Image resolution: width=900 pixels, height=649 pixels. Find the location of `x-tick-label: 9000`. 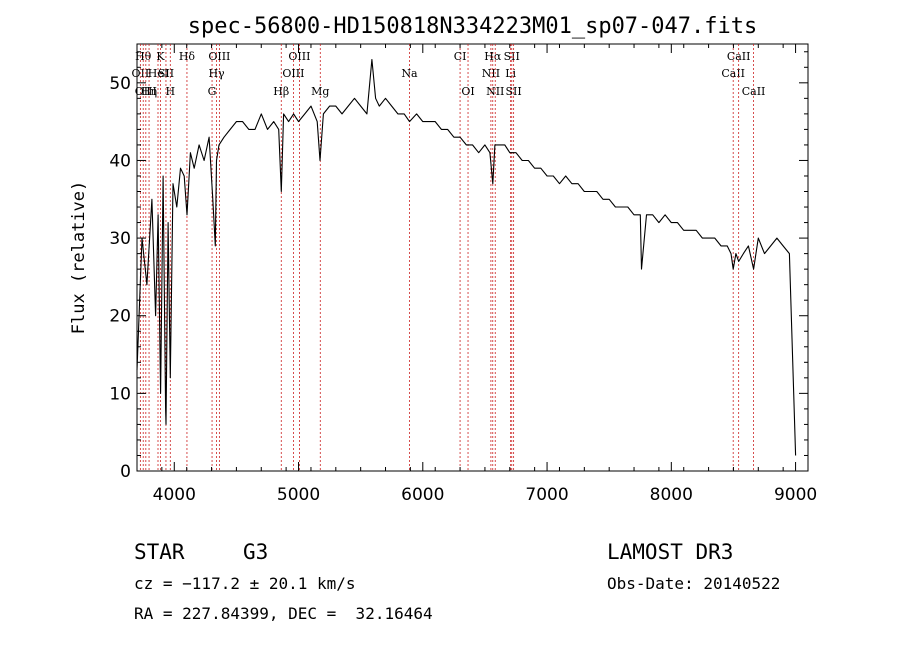

x-tick-label: 9000 is located at coordinates (795, 495).